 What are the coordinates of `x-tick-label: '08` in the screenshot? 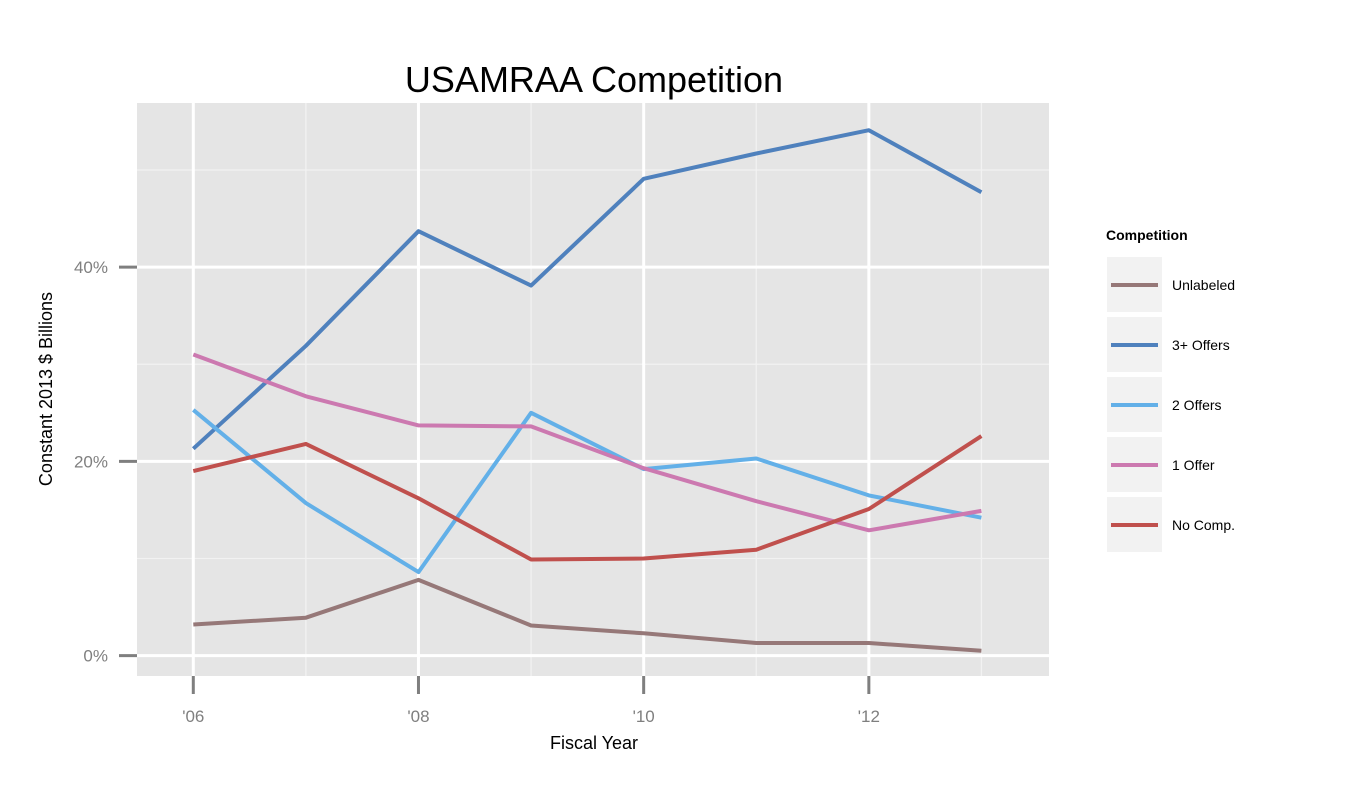 It's located at (418, 716).